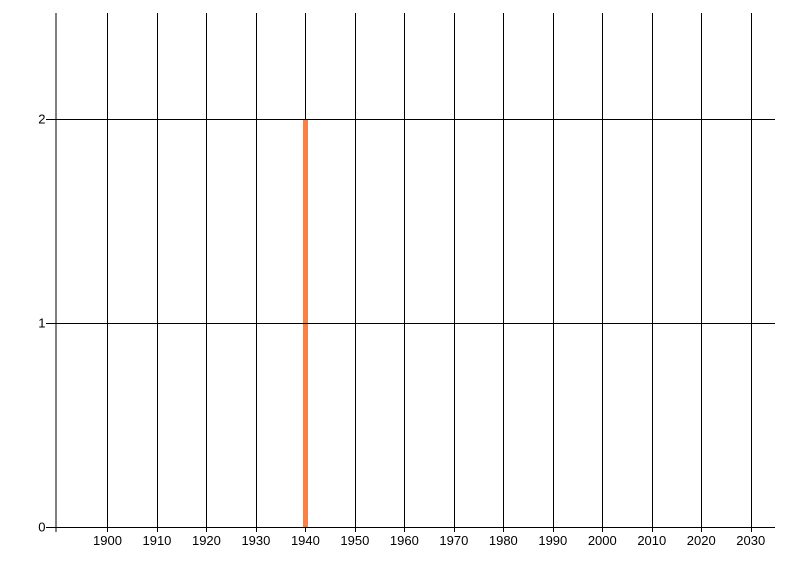 The height and width of the screenshot is (576, 800). Describe the element at coordinates (453, 540) in the screenshot. I see `x-tick-label: 1970` at that location.